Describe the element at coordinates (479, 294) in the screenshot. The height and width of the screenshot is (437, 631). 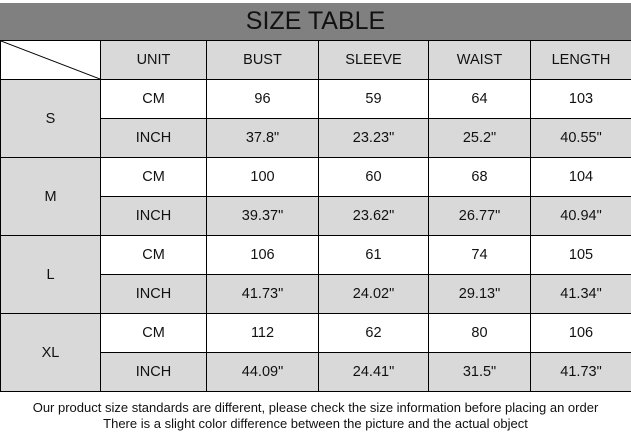
I see `value-cell: 29.13"` at that location.